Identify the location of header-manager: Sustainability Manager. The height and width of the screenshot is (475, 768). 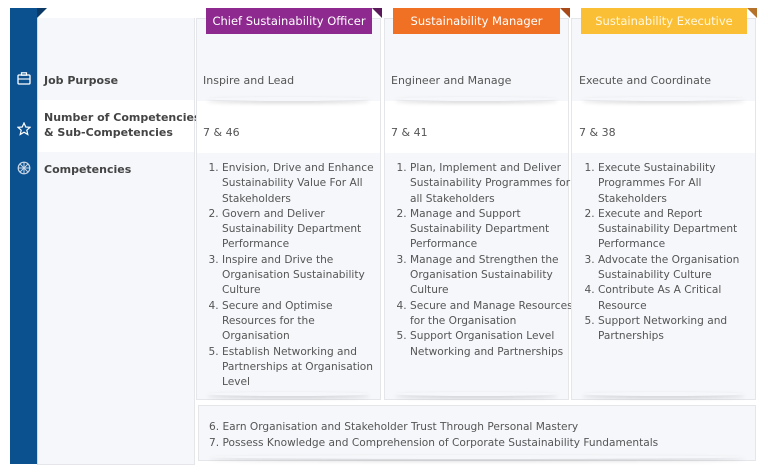
(476, 21).